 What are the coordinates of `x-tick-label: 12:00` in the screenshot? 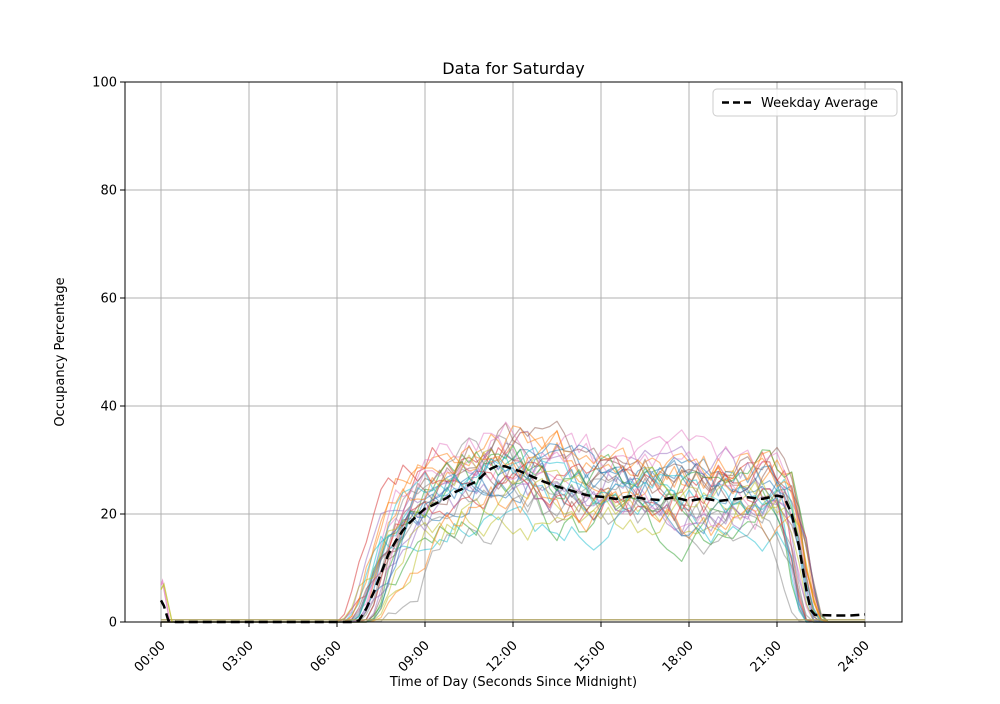 It's located at (502, 656).